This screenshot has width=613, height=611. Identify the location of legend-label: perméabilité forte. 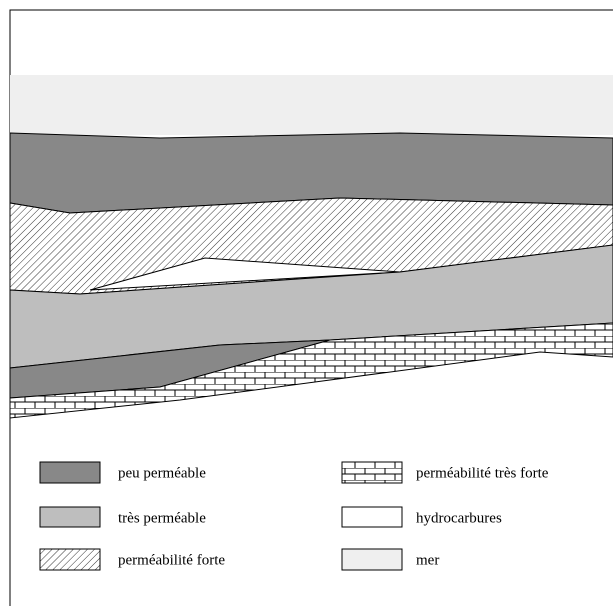
(171, 560).